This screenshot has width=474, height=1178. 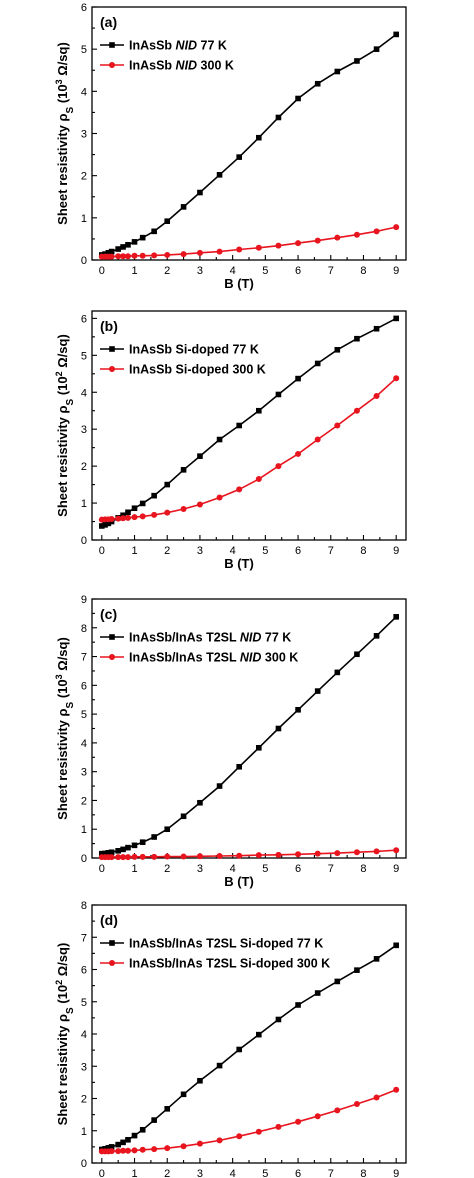 I want to click on legend-entry: InAsSb Si-doped 300 K, so click(x=183, y=370).